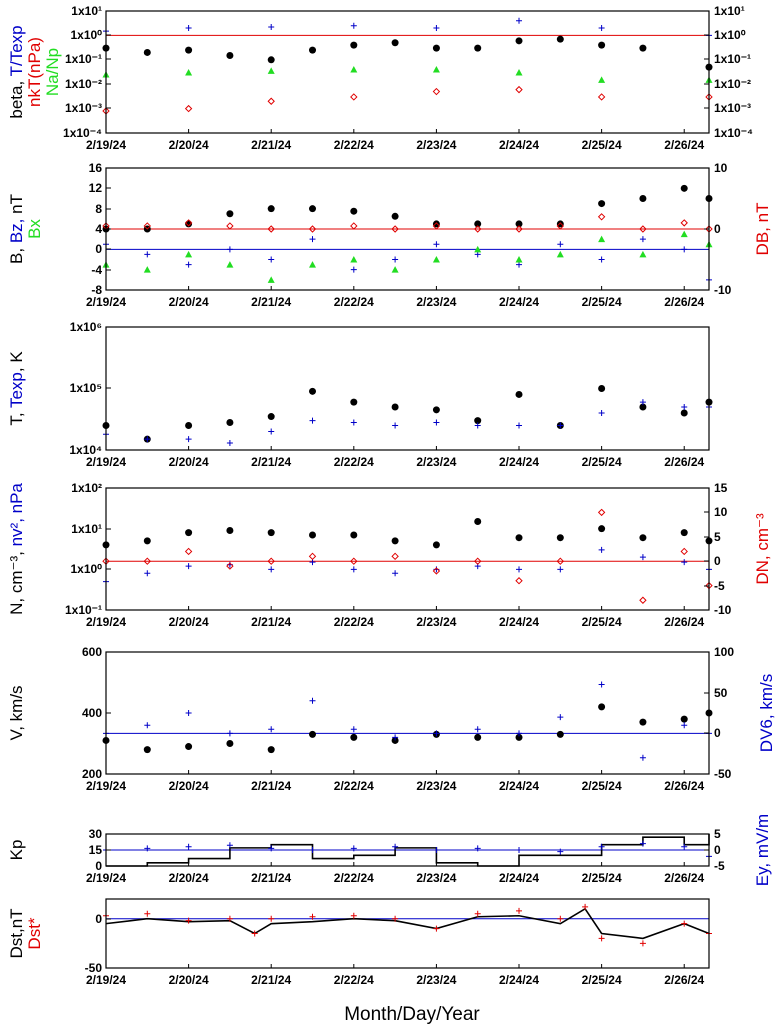 The height and width of the screenshot is (1030, 783). Describe the element at coordinates (730, 35) in the screenshot. I see `panel-1-right-tick-label-1: 1x10⁰` at that location.